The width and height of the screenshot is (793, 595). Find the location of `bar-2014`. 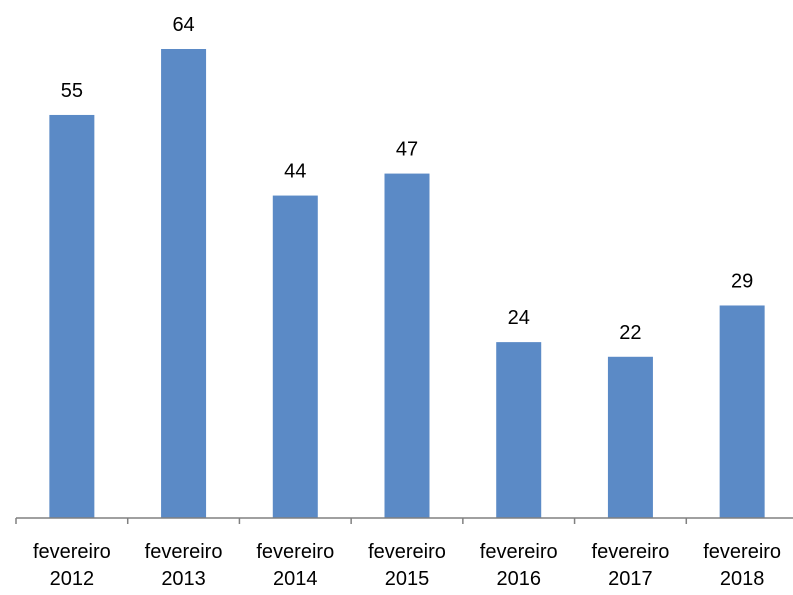

bar-2014 is located at coordinates (295, 356).